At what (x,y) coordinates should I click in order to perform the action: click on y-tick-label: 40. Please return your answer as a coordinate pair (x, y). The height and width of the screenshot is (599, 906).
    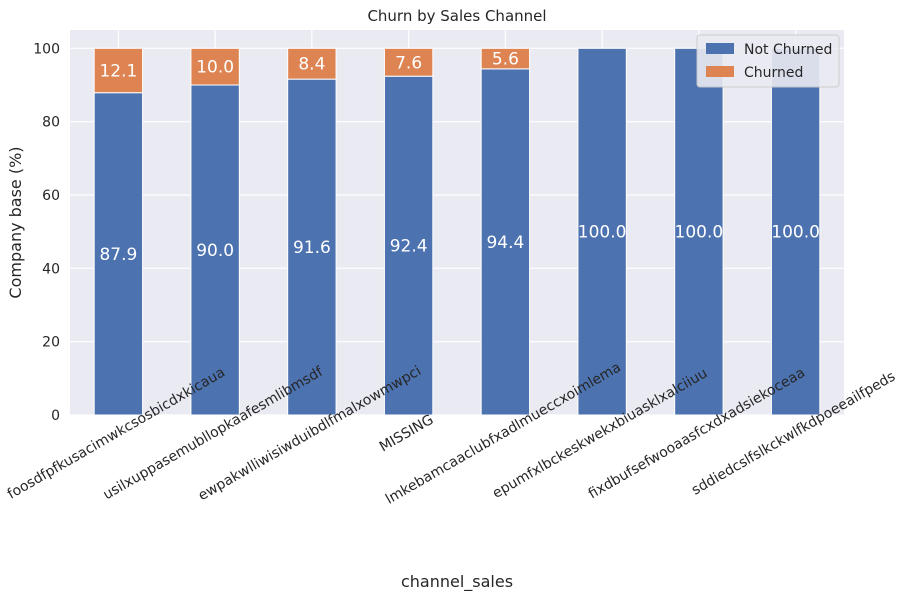
    Looking at the image, I should click on (51, 269).